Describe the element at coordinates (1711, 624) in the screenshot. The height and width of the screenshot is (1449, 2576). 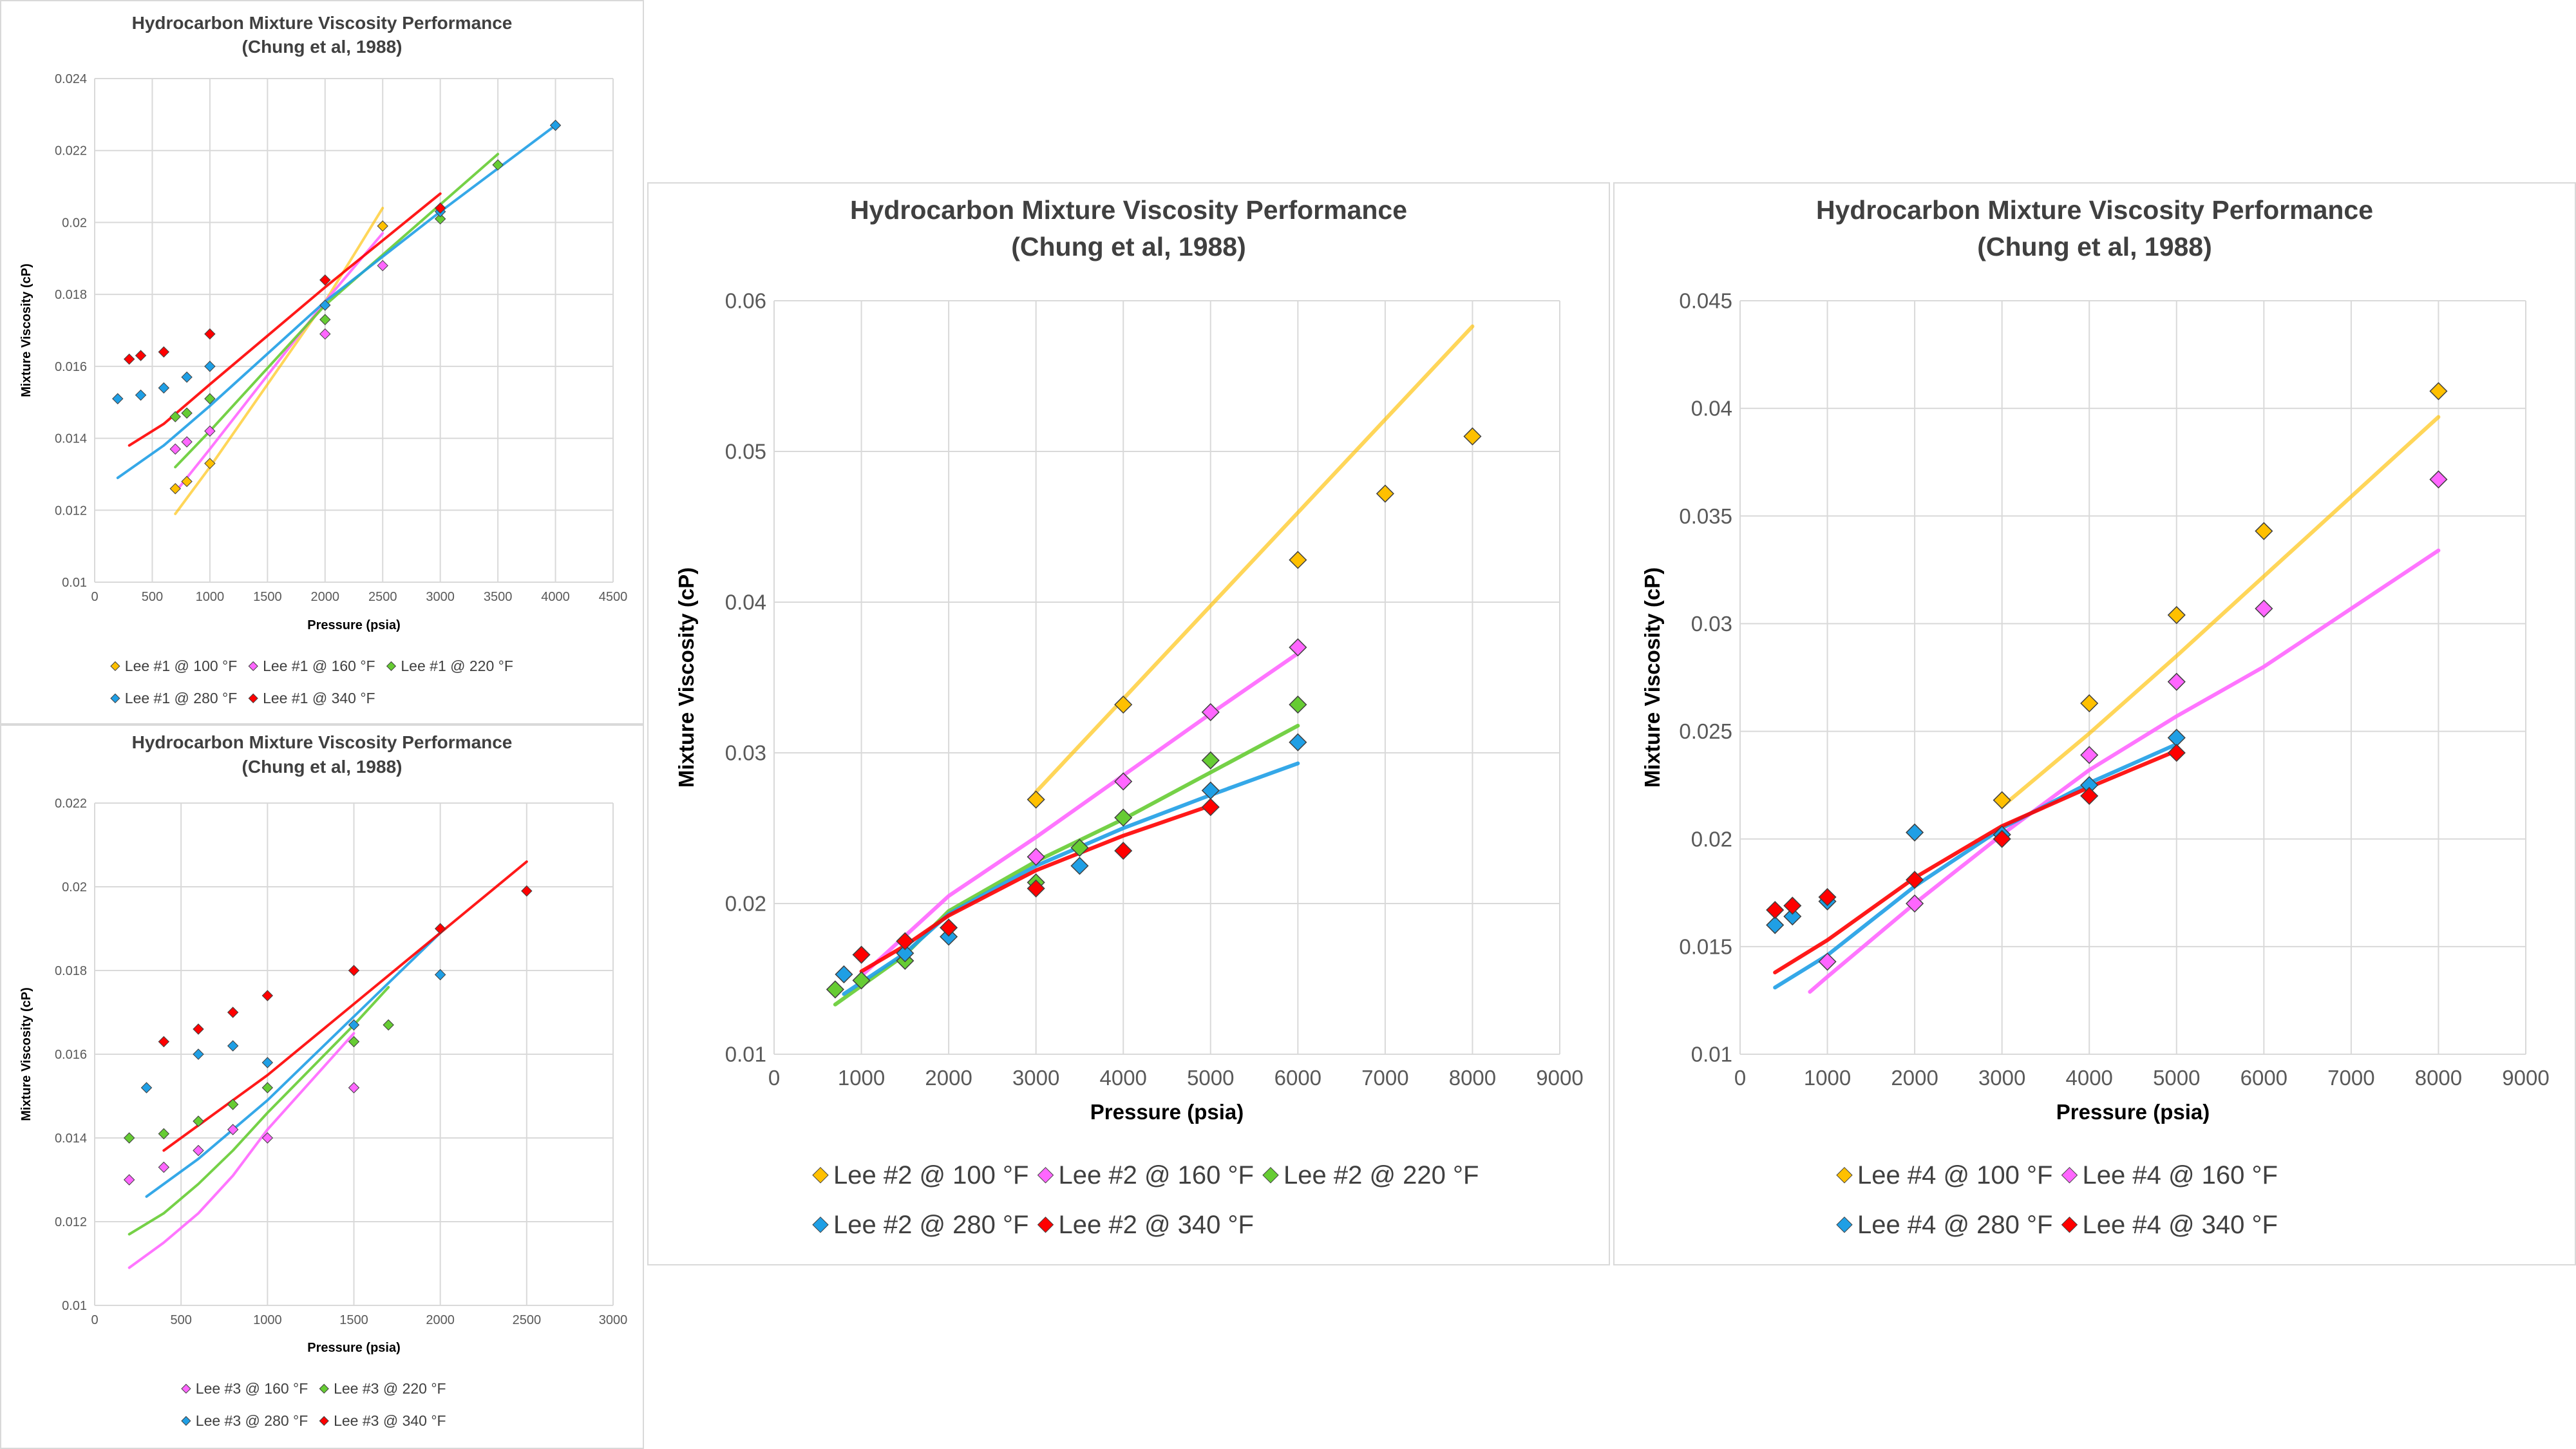
I see `y-tick-label: 0.03` at that location.